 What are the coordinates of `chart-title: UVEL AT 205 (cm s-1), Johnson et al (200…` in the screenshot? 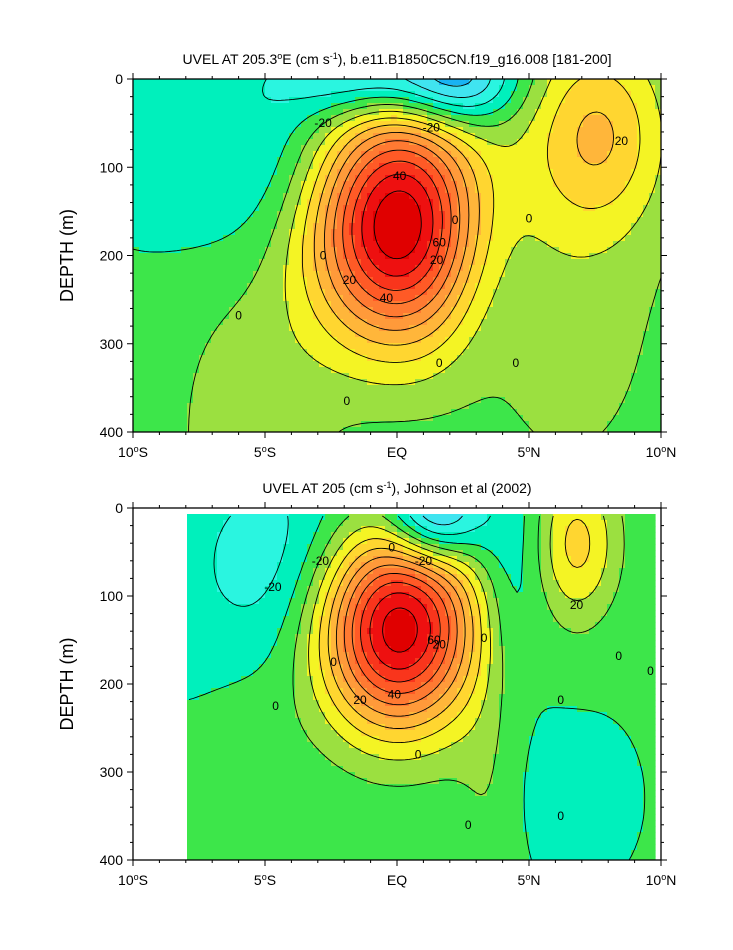 It's located at (396, 488).